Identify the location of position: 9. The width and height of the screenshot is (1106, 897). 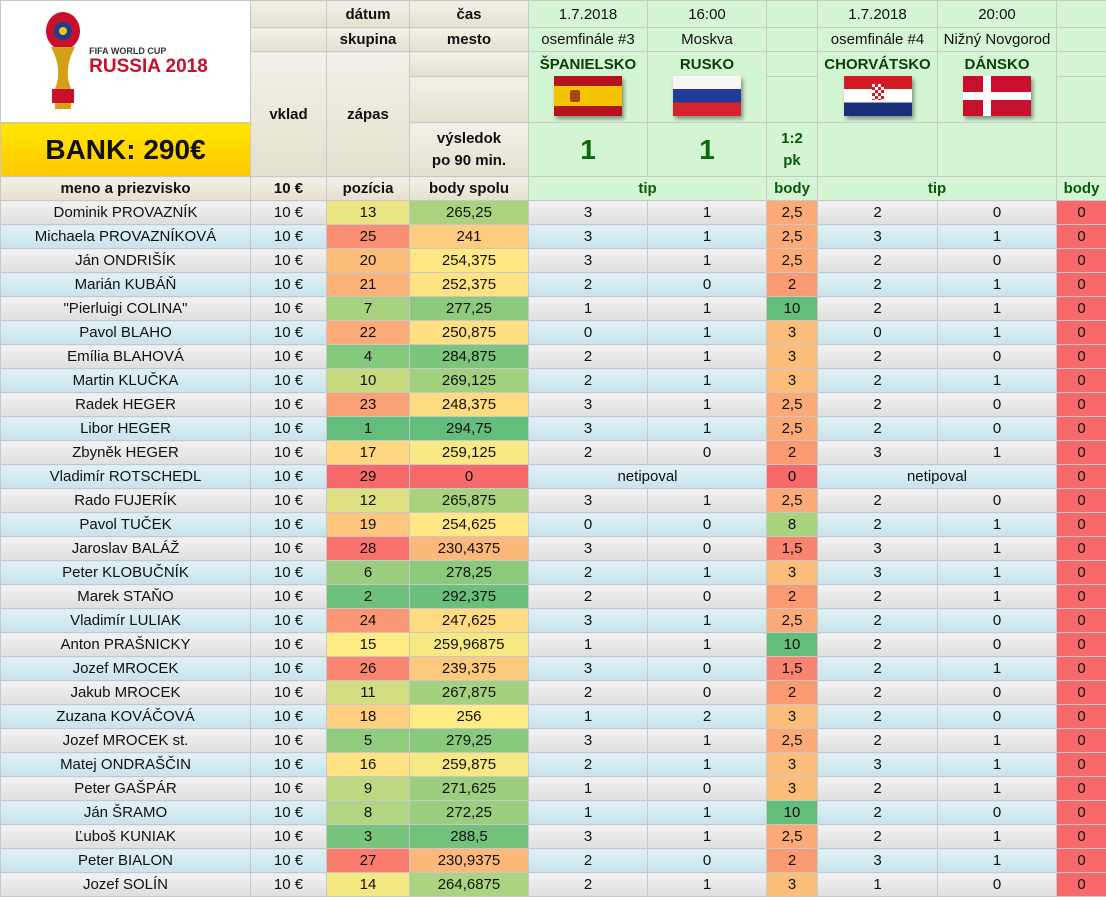
(368, 789).